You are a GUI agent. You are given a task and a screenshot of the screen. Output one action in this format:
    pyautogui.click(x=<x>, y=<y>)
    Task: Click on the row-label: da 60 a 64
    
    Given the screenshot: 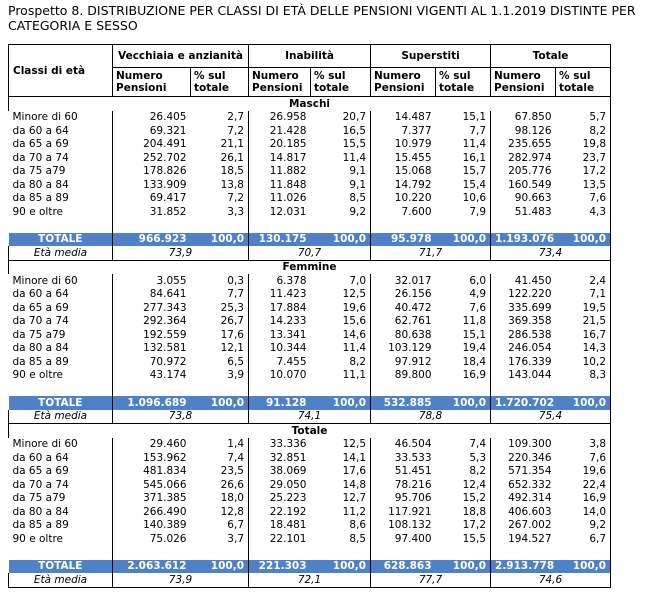 What is the action you would take?
    pyautogui.click(x=40, y=130)
    